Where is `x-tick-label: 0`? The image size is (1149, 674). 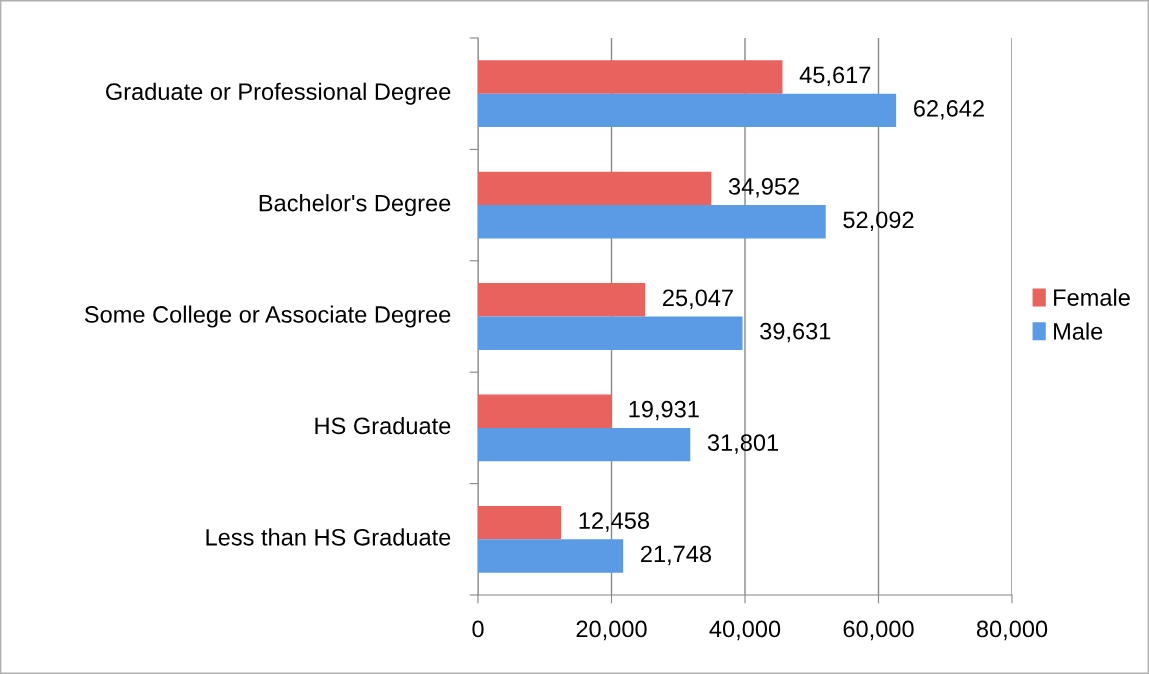
x-tick-label: 0 is located at coordinates (478, 629).